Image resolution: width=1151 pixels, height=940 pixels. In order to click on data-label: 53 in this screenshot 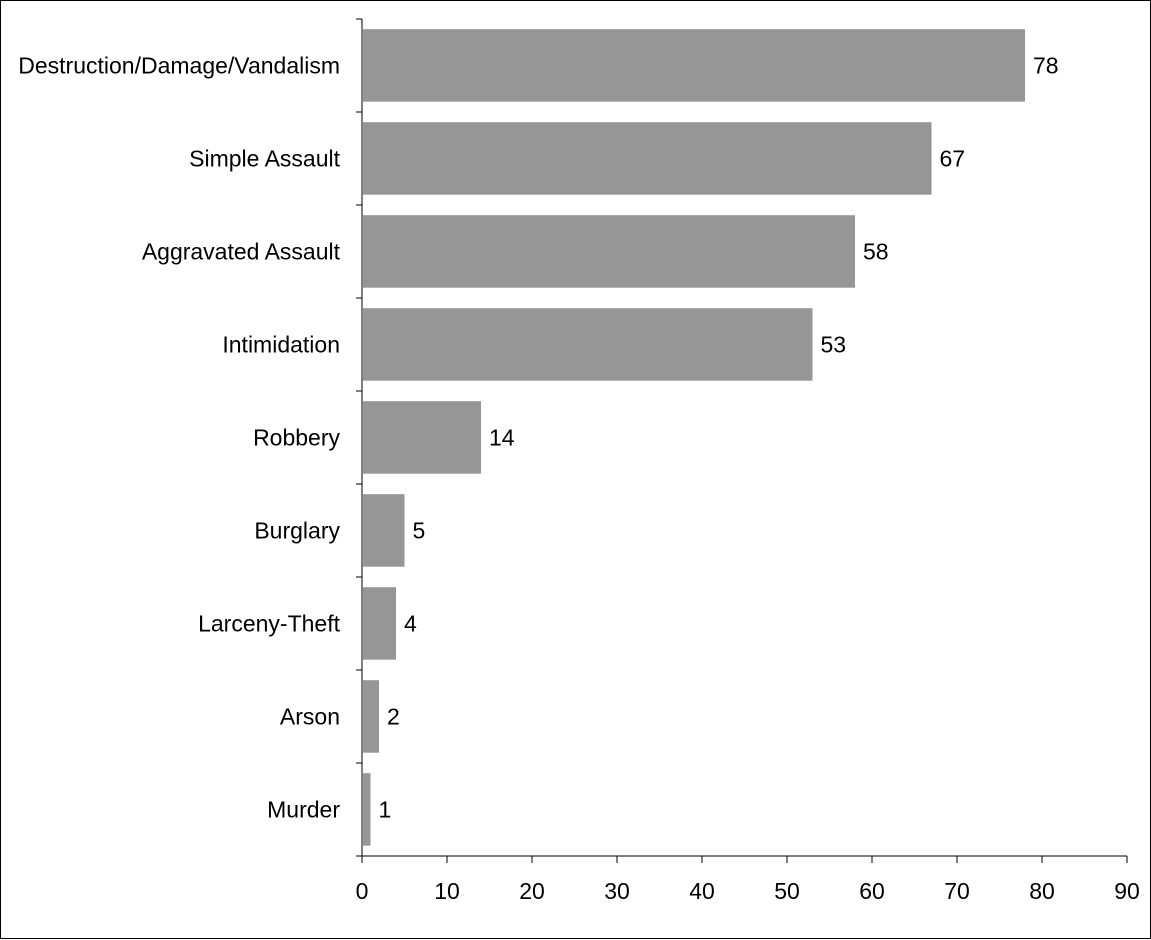, I will do `click(834, 345)`.